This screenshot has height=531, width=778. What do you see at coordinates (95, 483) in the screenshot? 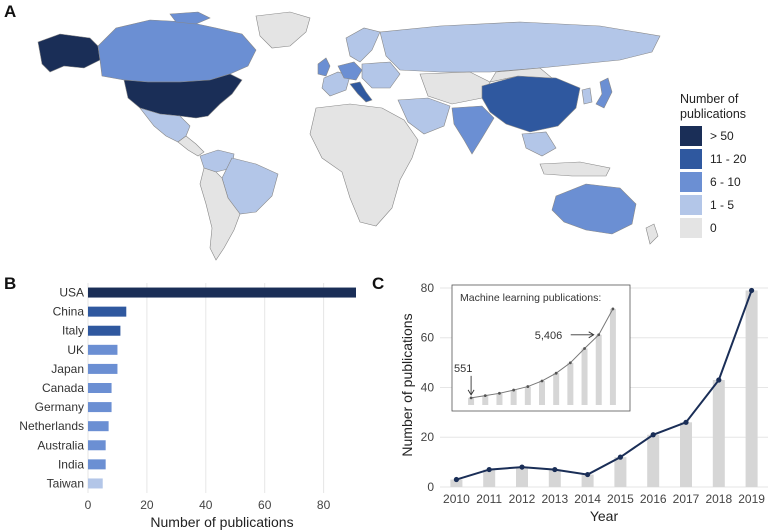
I see `bar-taiwan` at bounding box center [95, 483].